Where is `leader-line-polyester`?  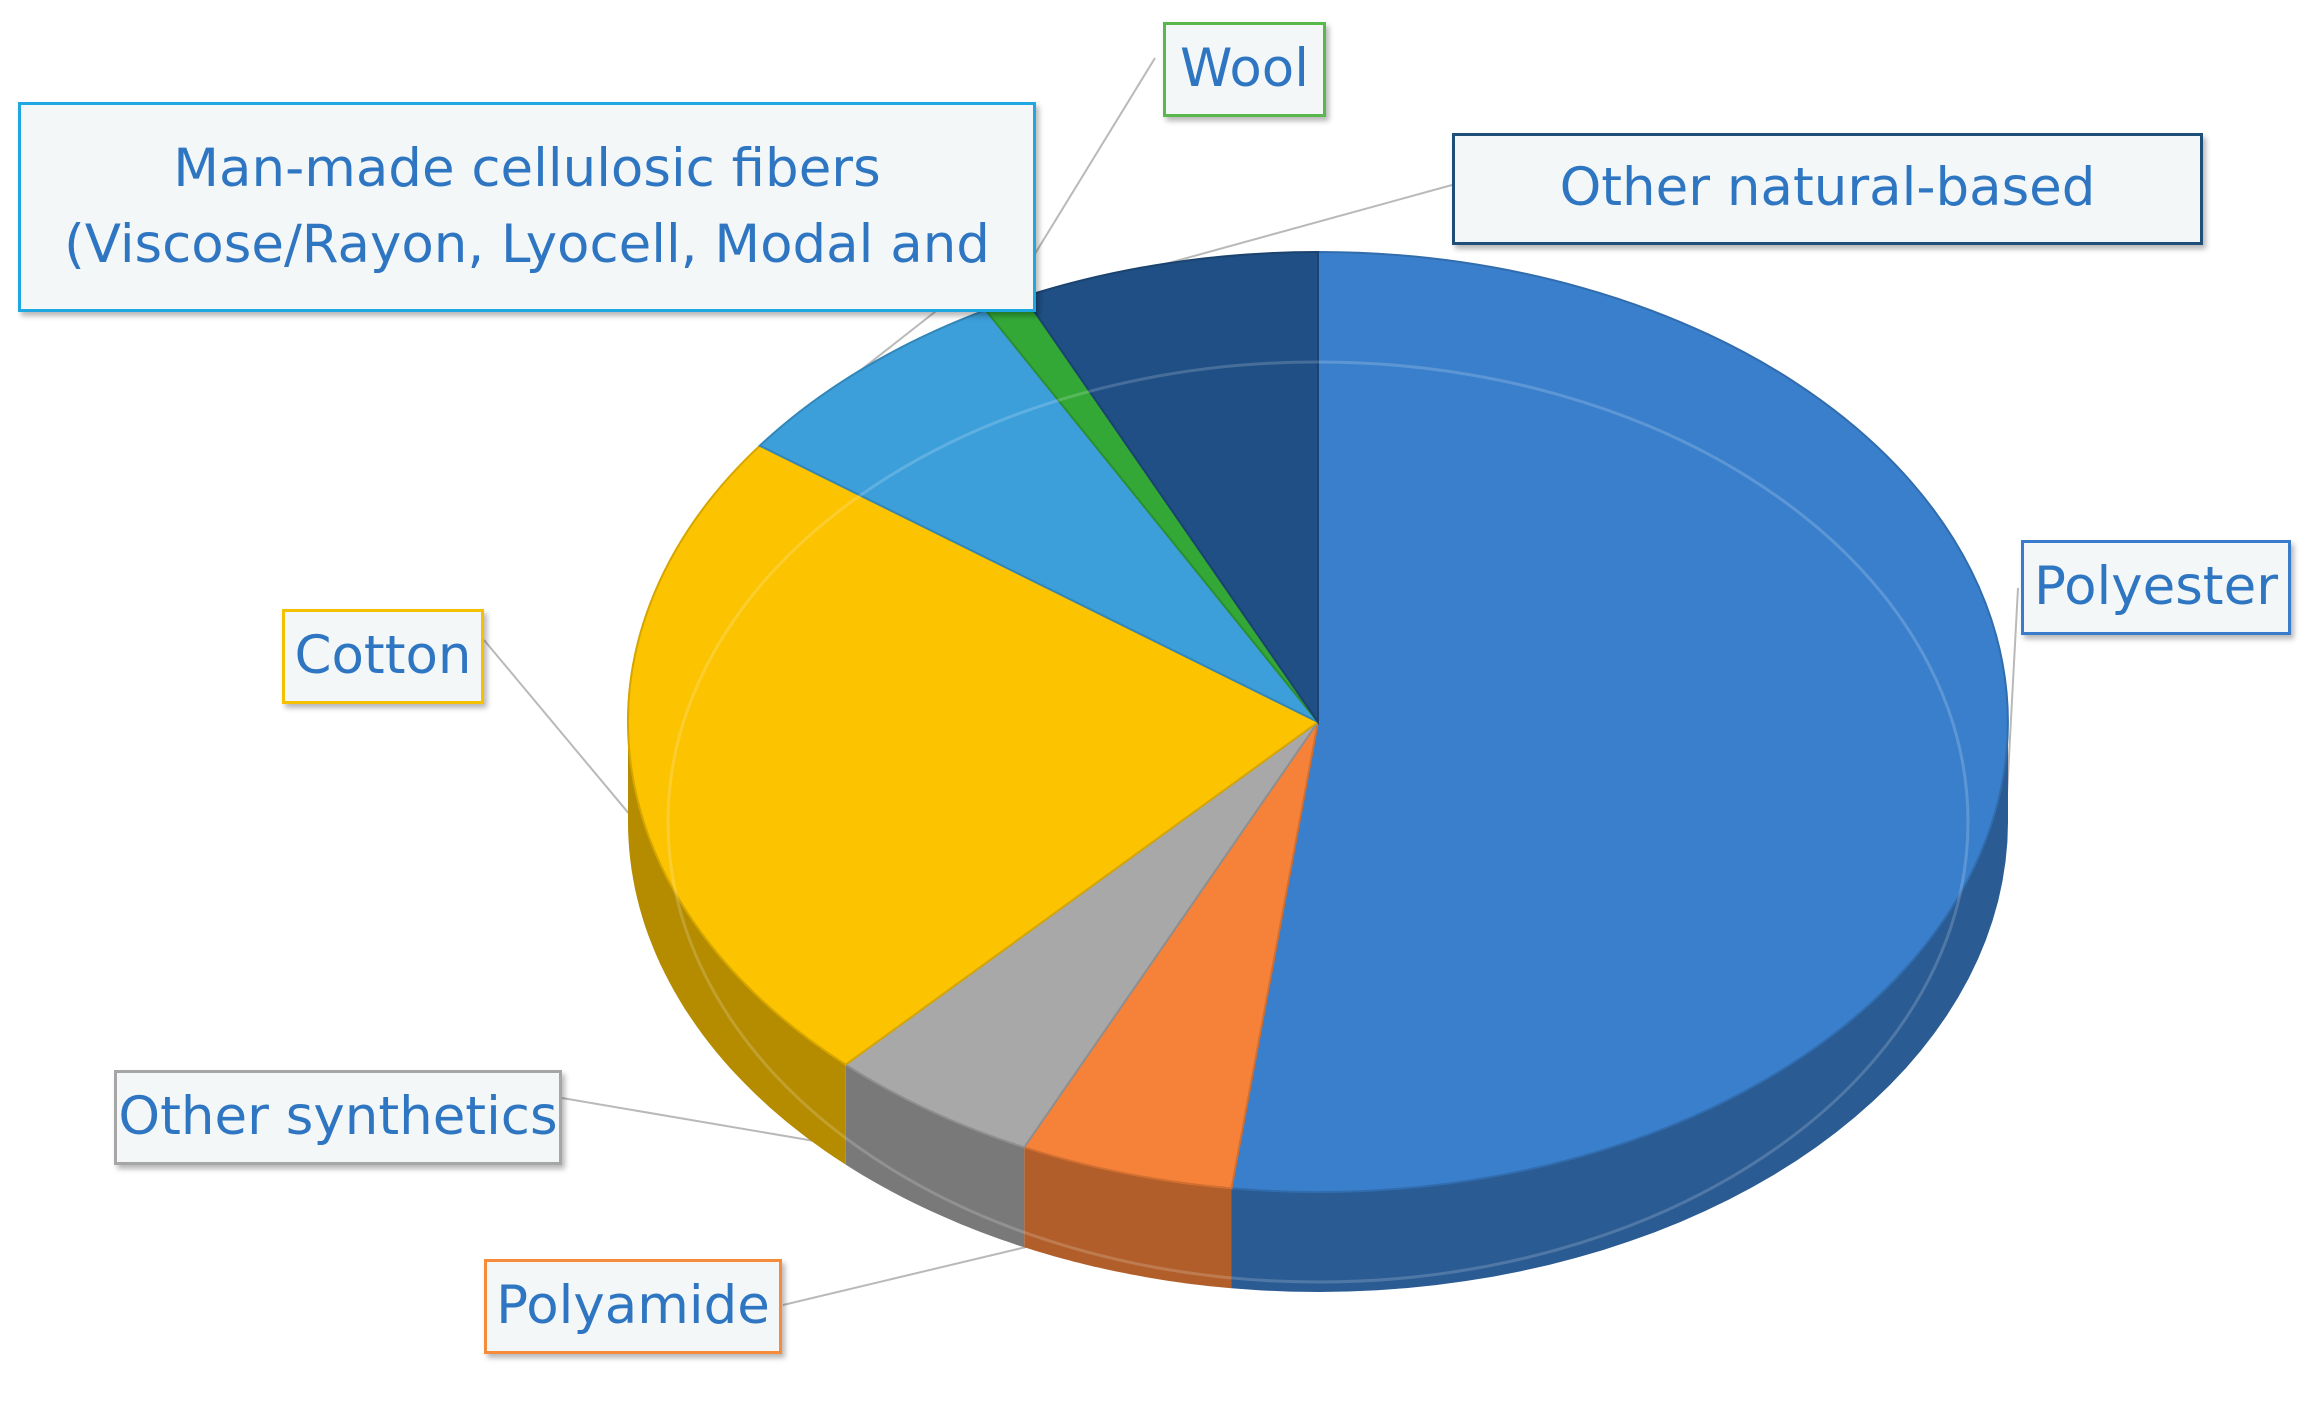 leader-line-polyester is located at coordinates (2012, 694).